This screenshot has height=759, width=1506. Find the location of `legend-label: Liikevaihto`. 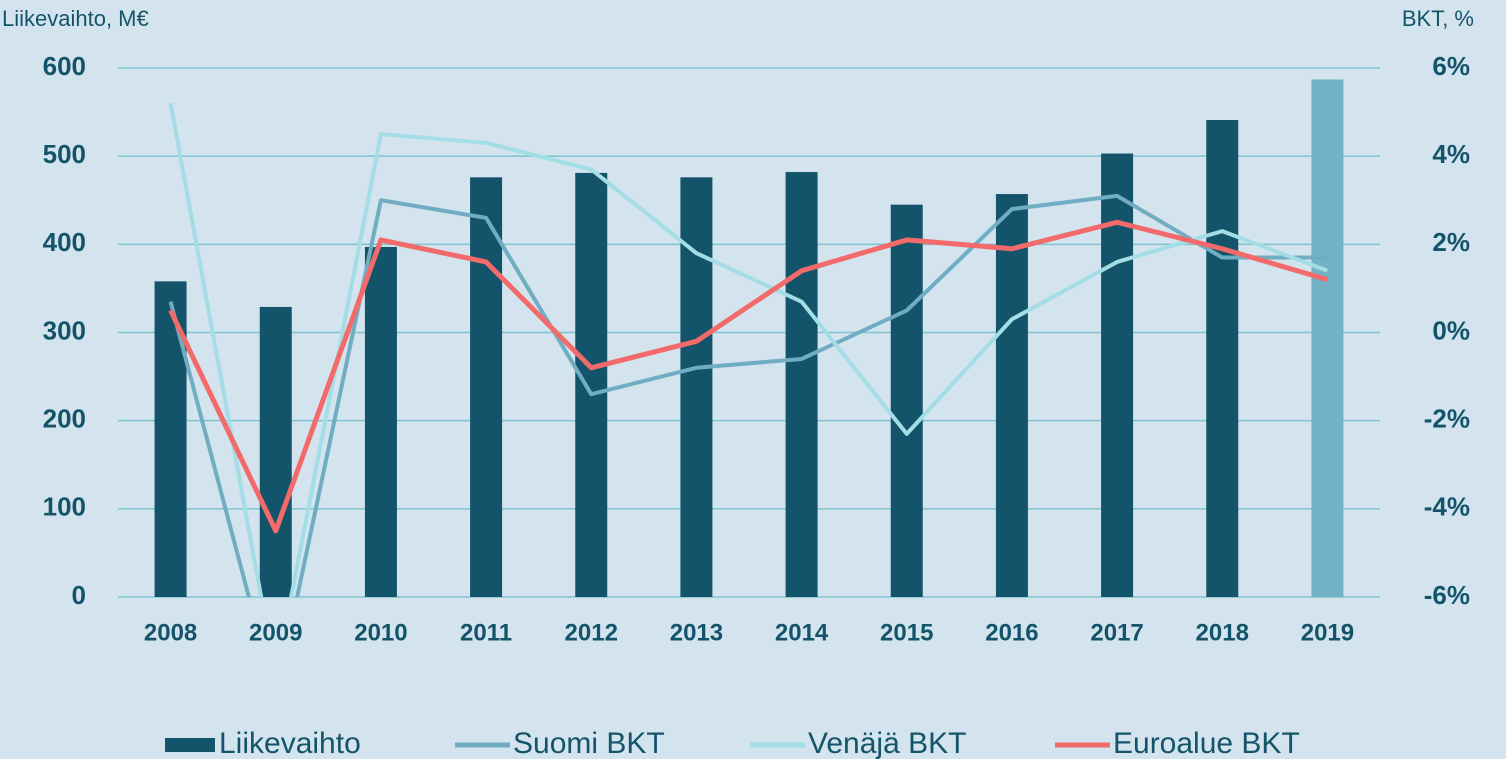

legend-label: Liikevaihto is located at coordinates (290, 743).